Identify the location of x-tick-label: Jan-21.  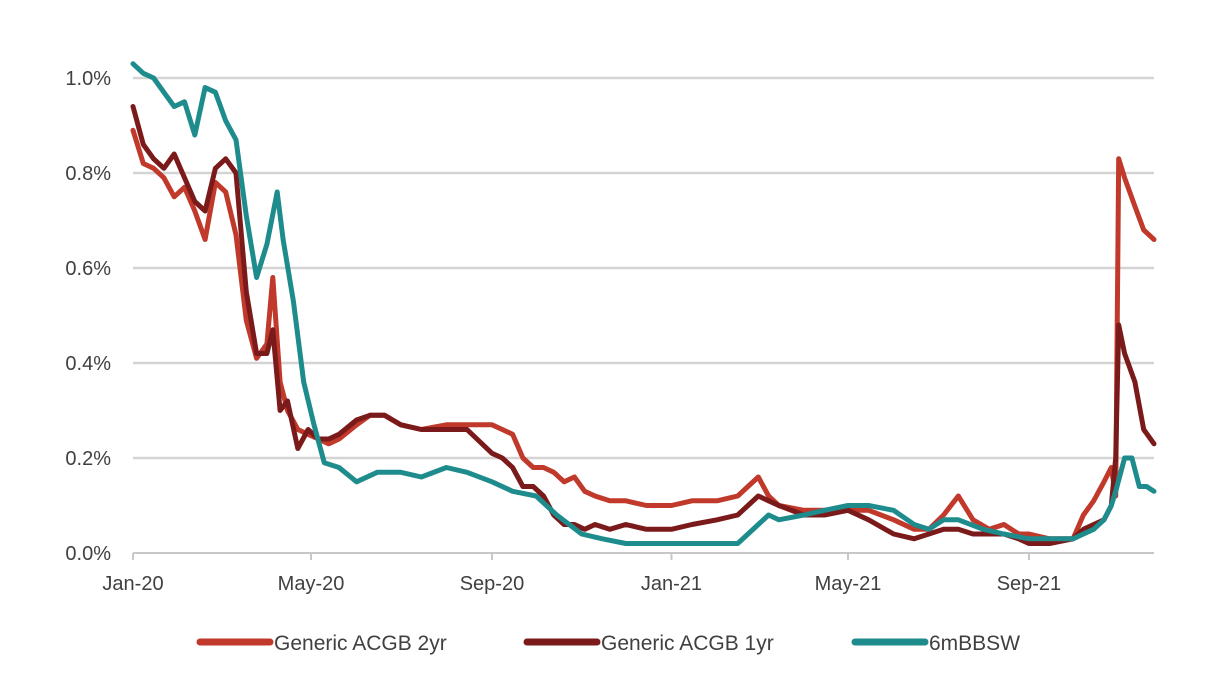
(671, 584).